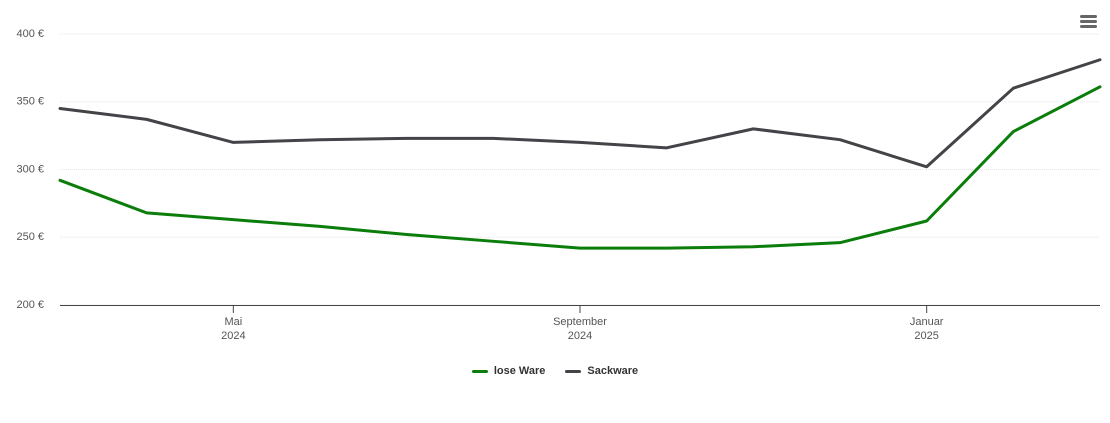 This screenshot has width=1110, height=423. What do you see at coordinates (555, 371) in the screenshot?
I see `legend: lose Ware Sackware` at bounding box center [555, 371].